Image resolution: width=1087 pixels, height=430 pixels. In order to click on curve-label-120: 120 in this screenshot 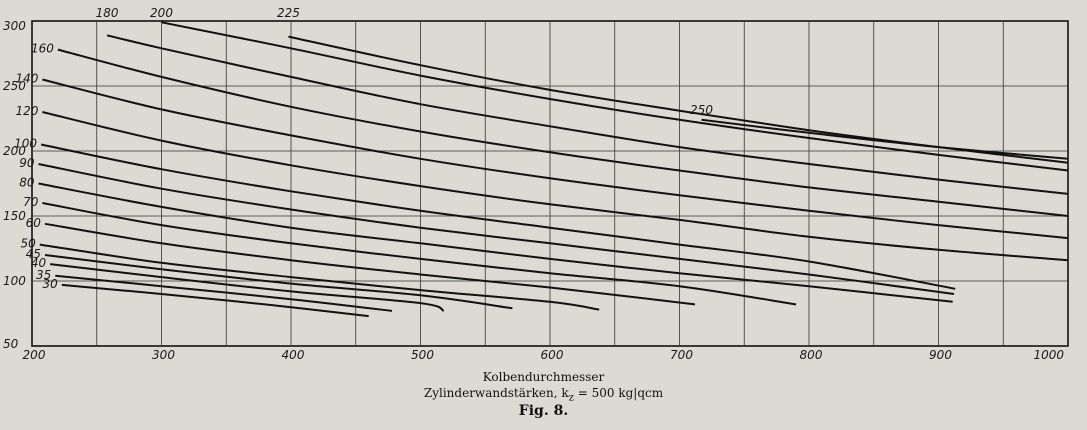, I will do `click(26, 111)`.